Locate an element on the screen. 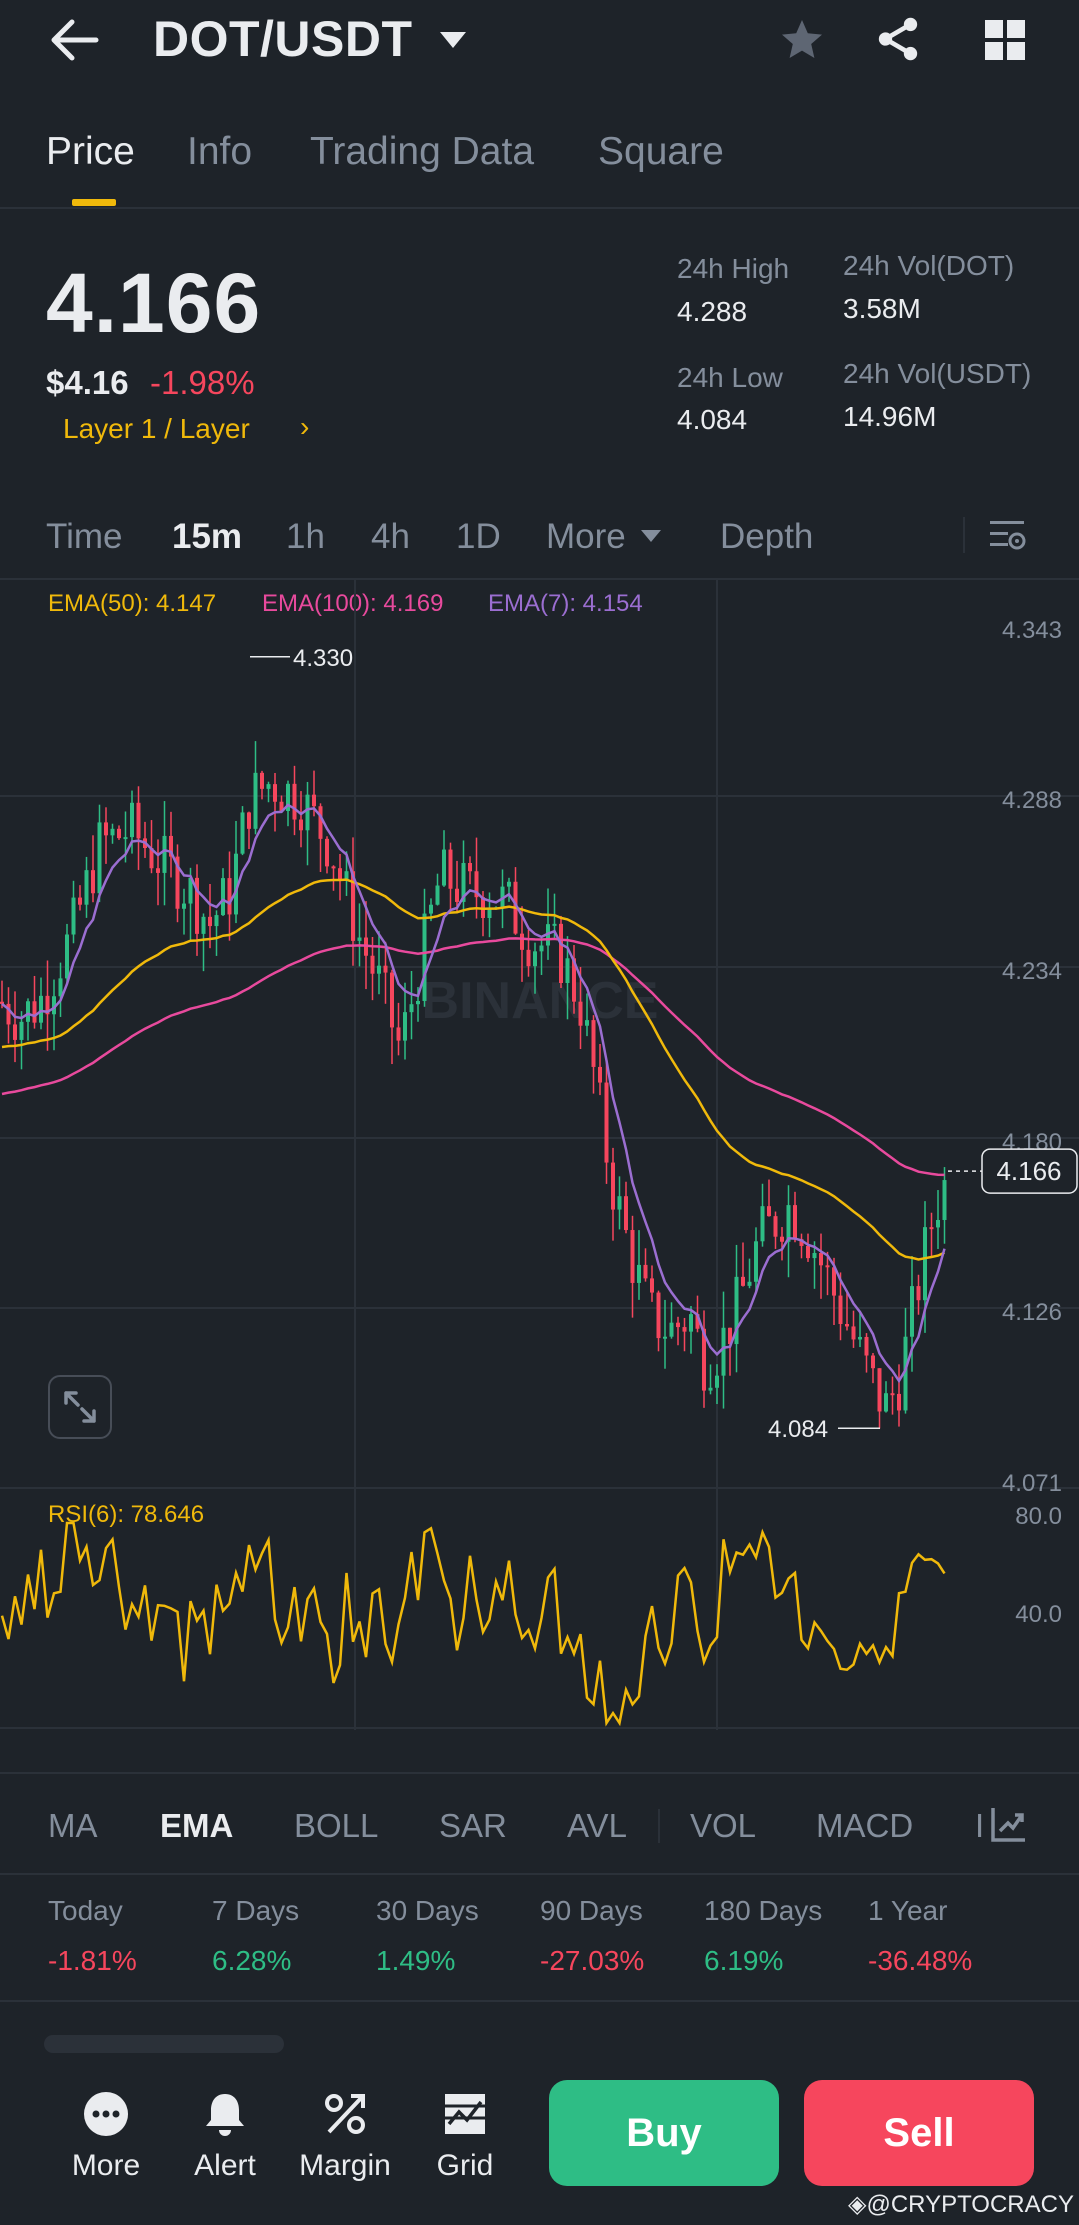 The image size is (1079, 2225). interval-4h: 4h is located at coordinates (390, 536).